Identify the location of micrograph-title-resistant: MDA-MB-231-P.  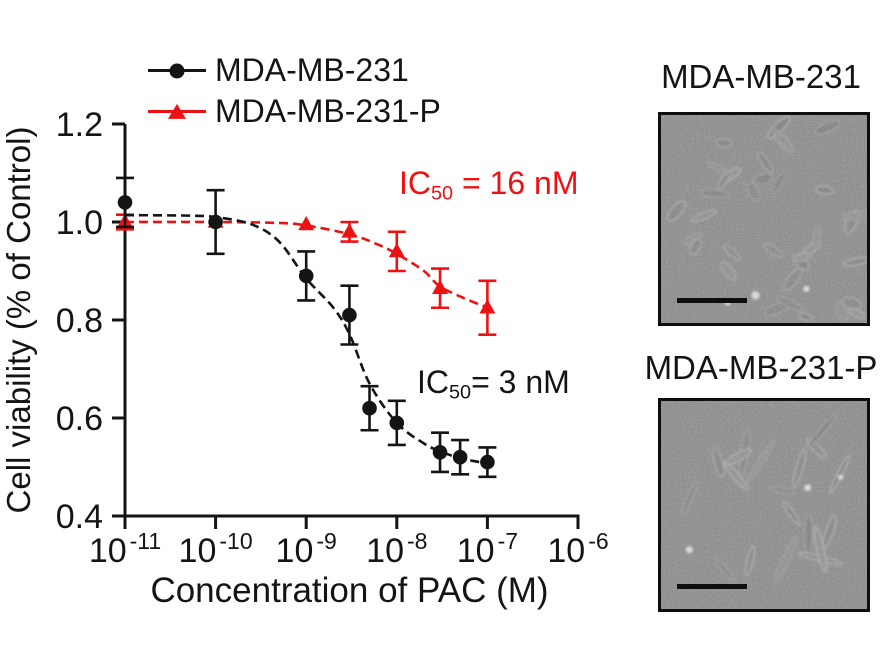
(761, 367).